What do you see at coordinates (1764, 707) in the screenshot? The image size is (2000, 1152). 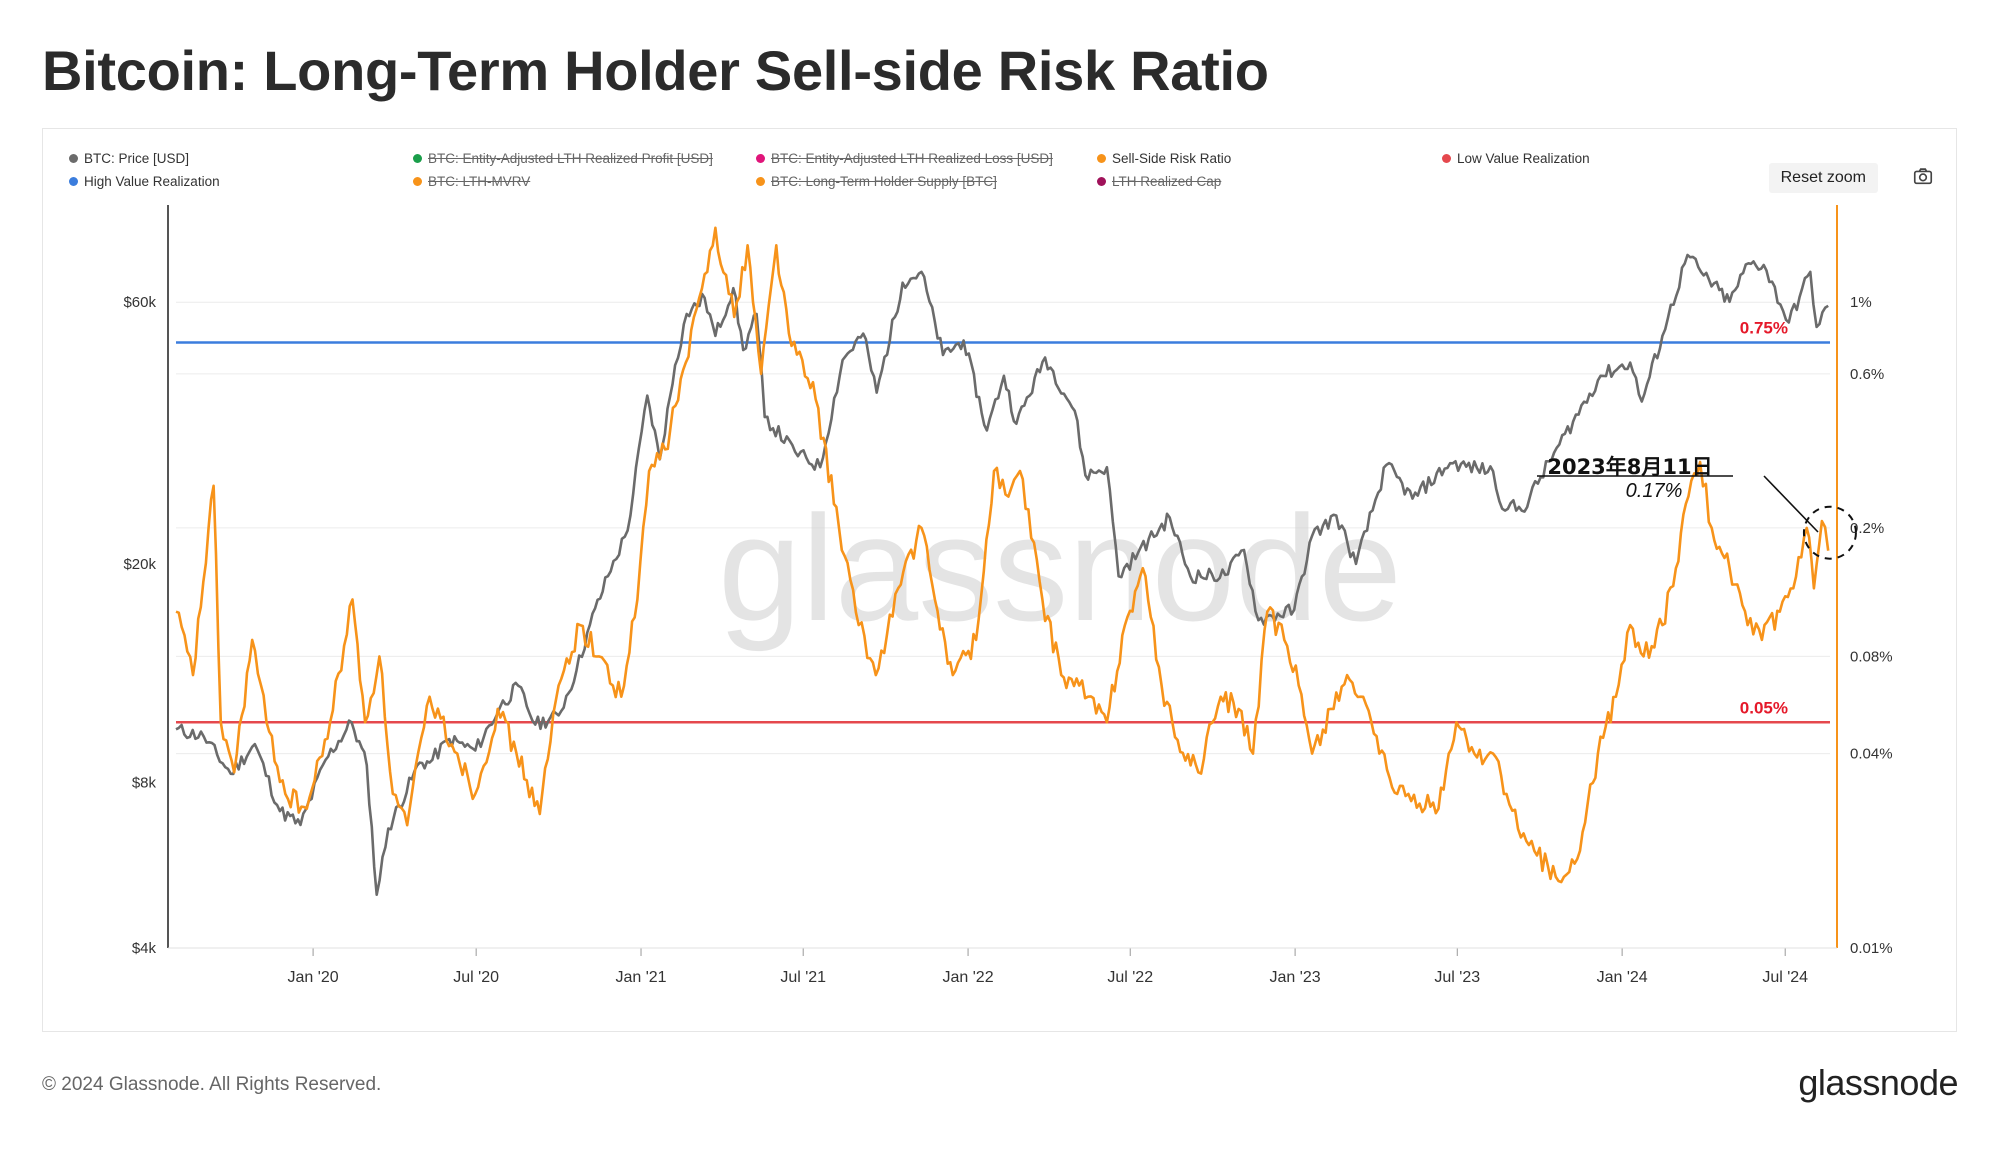 I see `threshold-label: 0.05%` at bounding box center [1764, 707].